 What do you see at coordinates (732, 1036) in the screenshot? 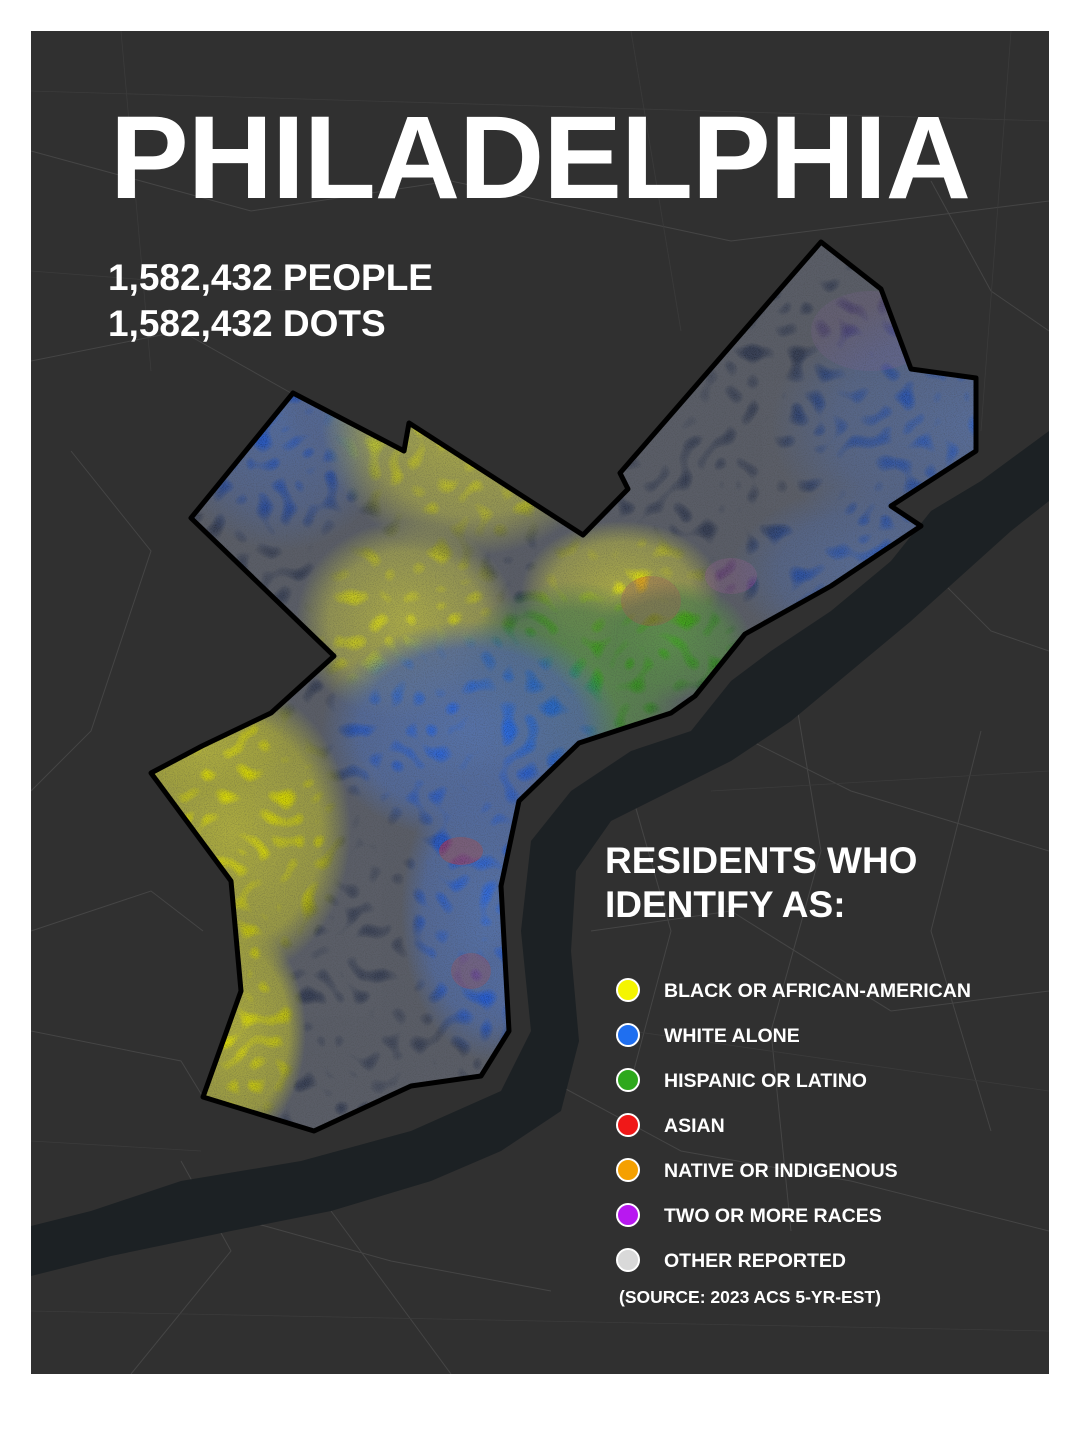
I see `legend-label: WHITE ALONE` at bounding box center [732, 1036].